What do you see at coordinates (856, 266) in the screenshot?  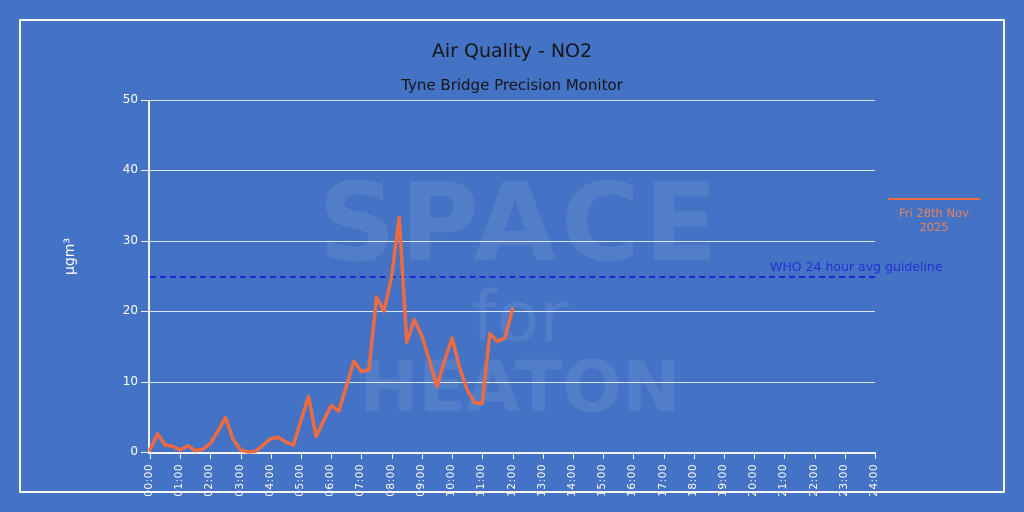 I see `who-guideline-label: WHO 24 hour avg guideline` at bounding box center [856, 266].